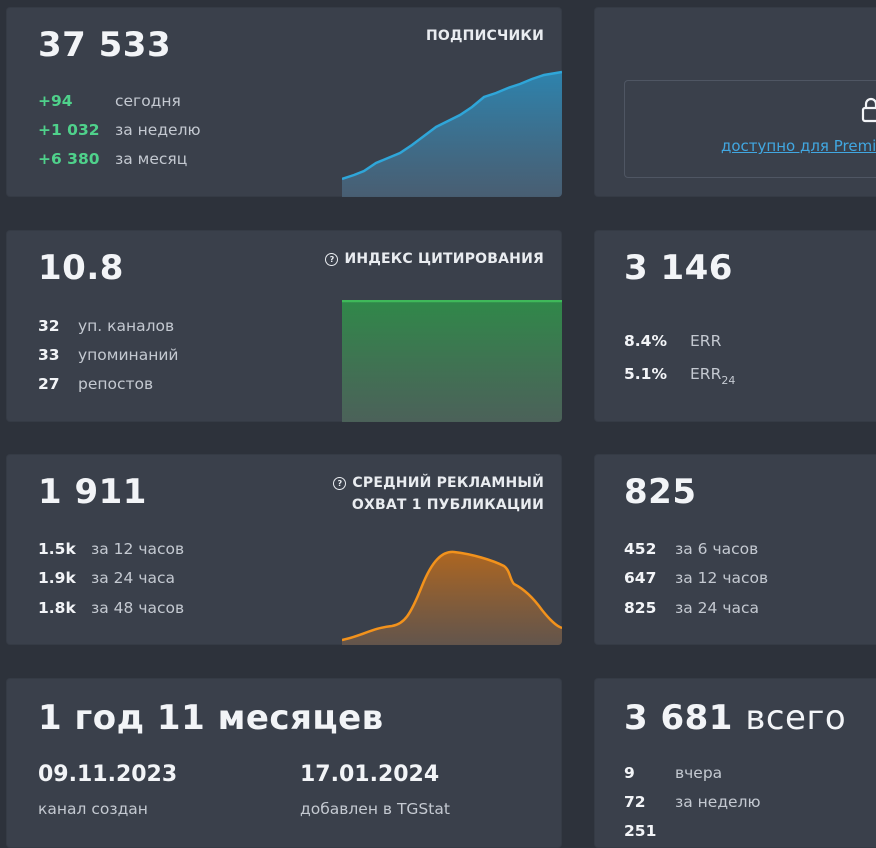 Image resolution: width=876 pixels, height=848 pixels. What do you see at coordinates (108, 774) in the screenshot?
I see `created-date: 09.11.2023` at bounding box center [108, 774].